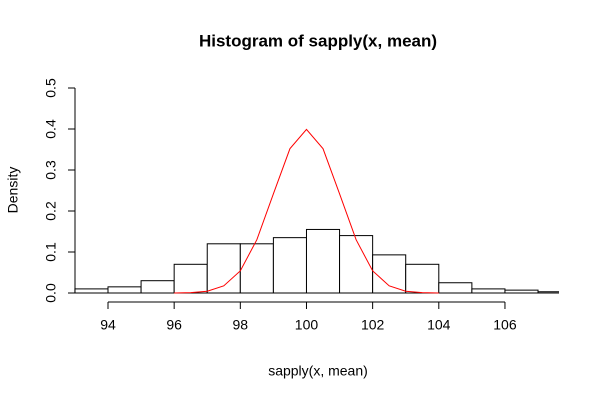 The image size is (600, 400). I want to click on bars, so click(316, 261).